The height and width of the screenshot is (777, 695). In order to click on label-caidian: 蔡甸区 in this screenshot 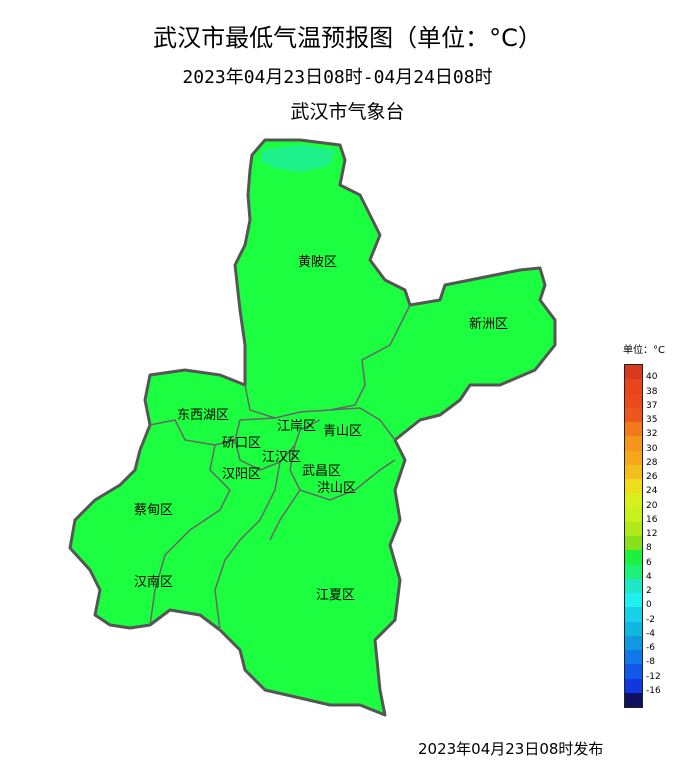, I will do `click(153, 510)`.